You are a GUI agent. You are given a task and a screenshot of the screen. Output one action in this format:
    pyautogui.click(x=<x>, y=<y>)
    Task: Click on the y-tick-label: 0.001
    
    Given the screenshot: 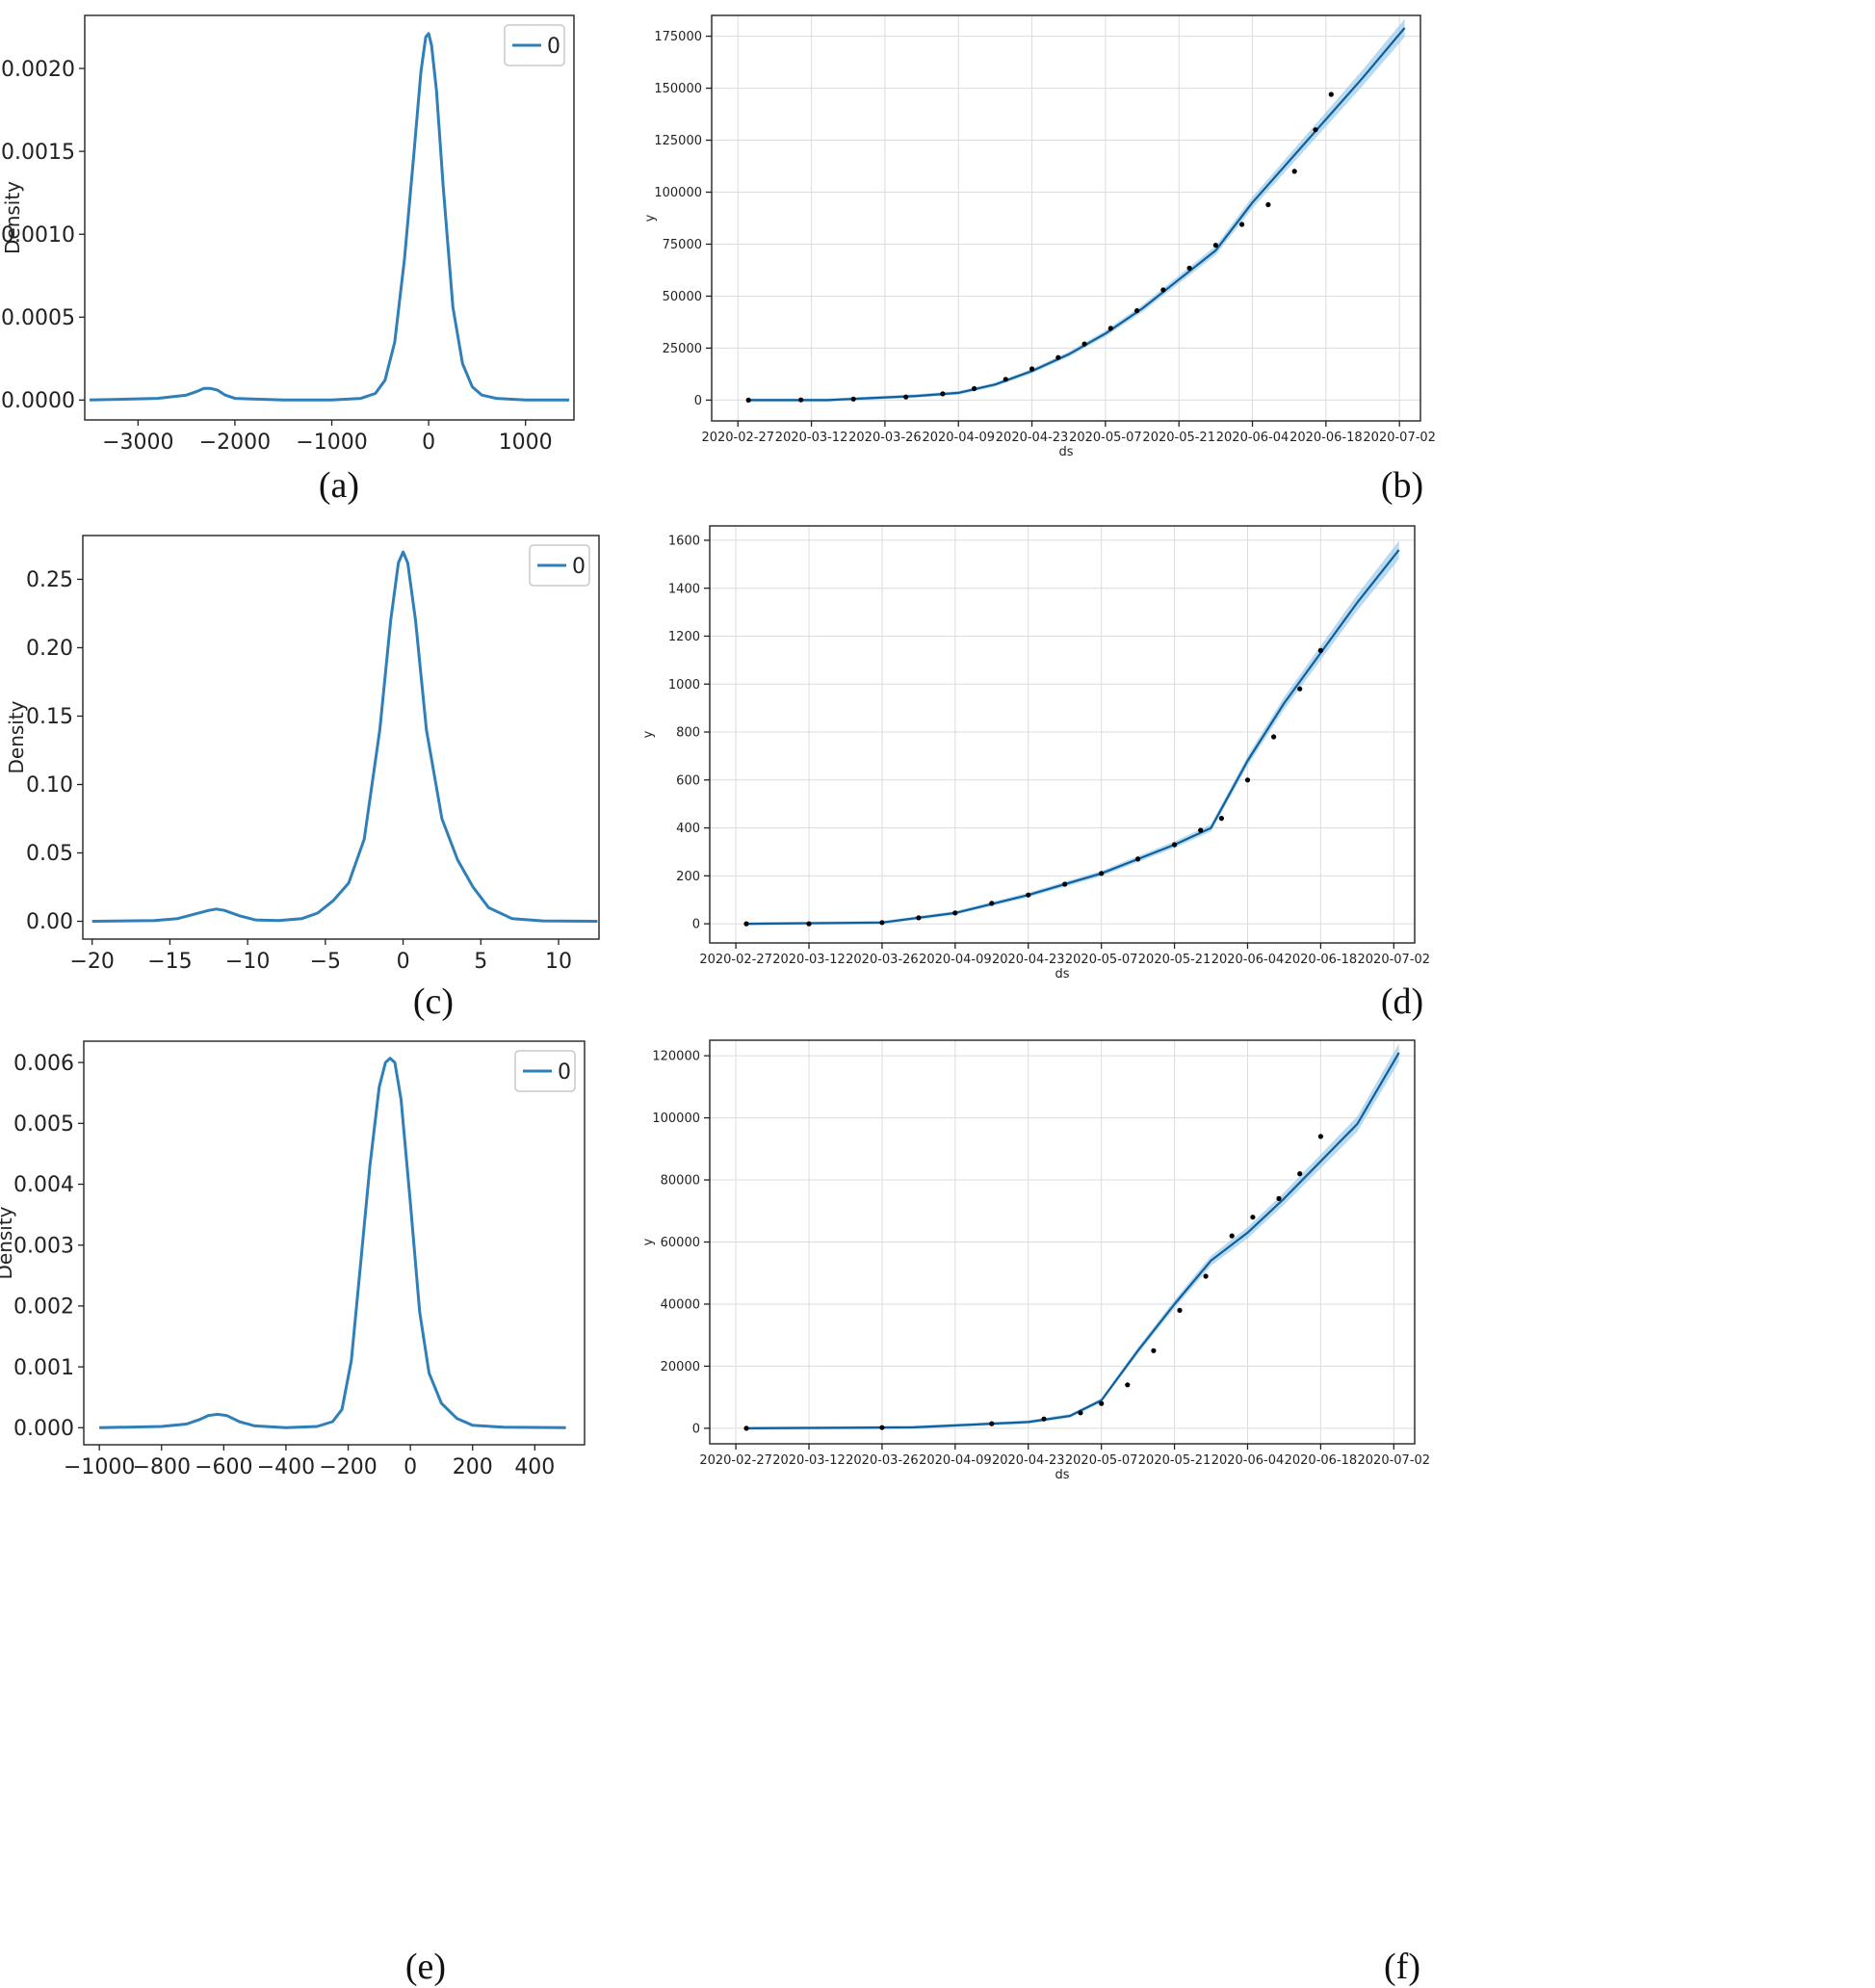 What is the action you would take?
    pyautogui.click(x=43, y=1368)
    